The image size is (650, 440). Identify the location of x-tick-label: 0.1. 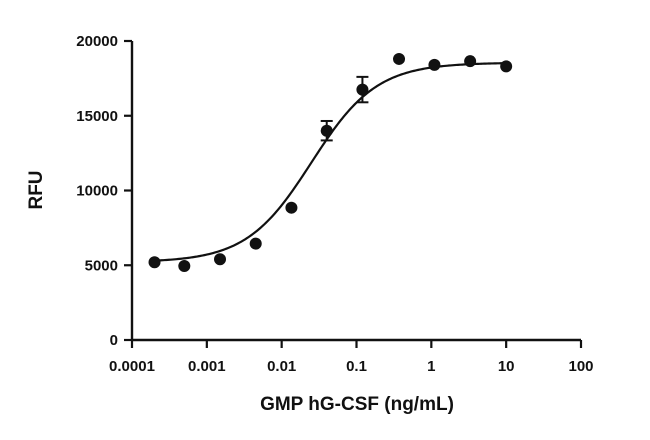
(356, 366).